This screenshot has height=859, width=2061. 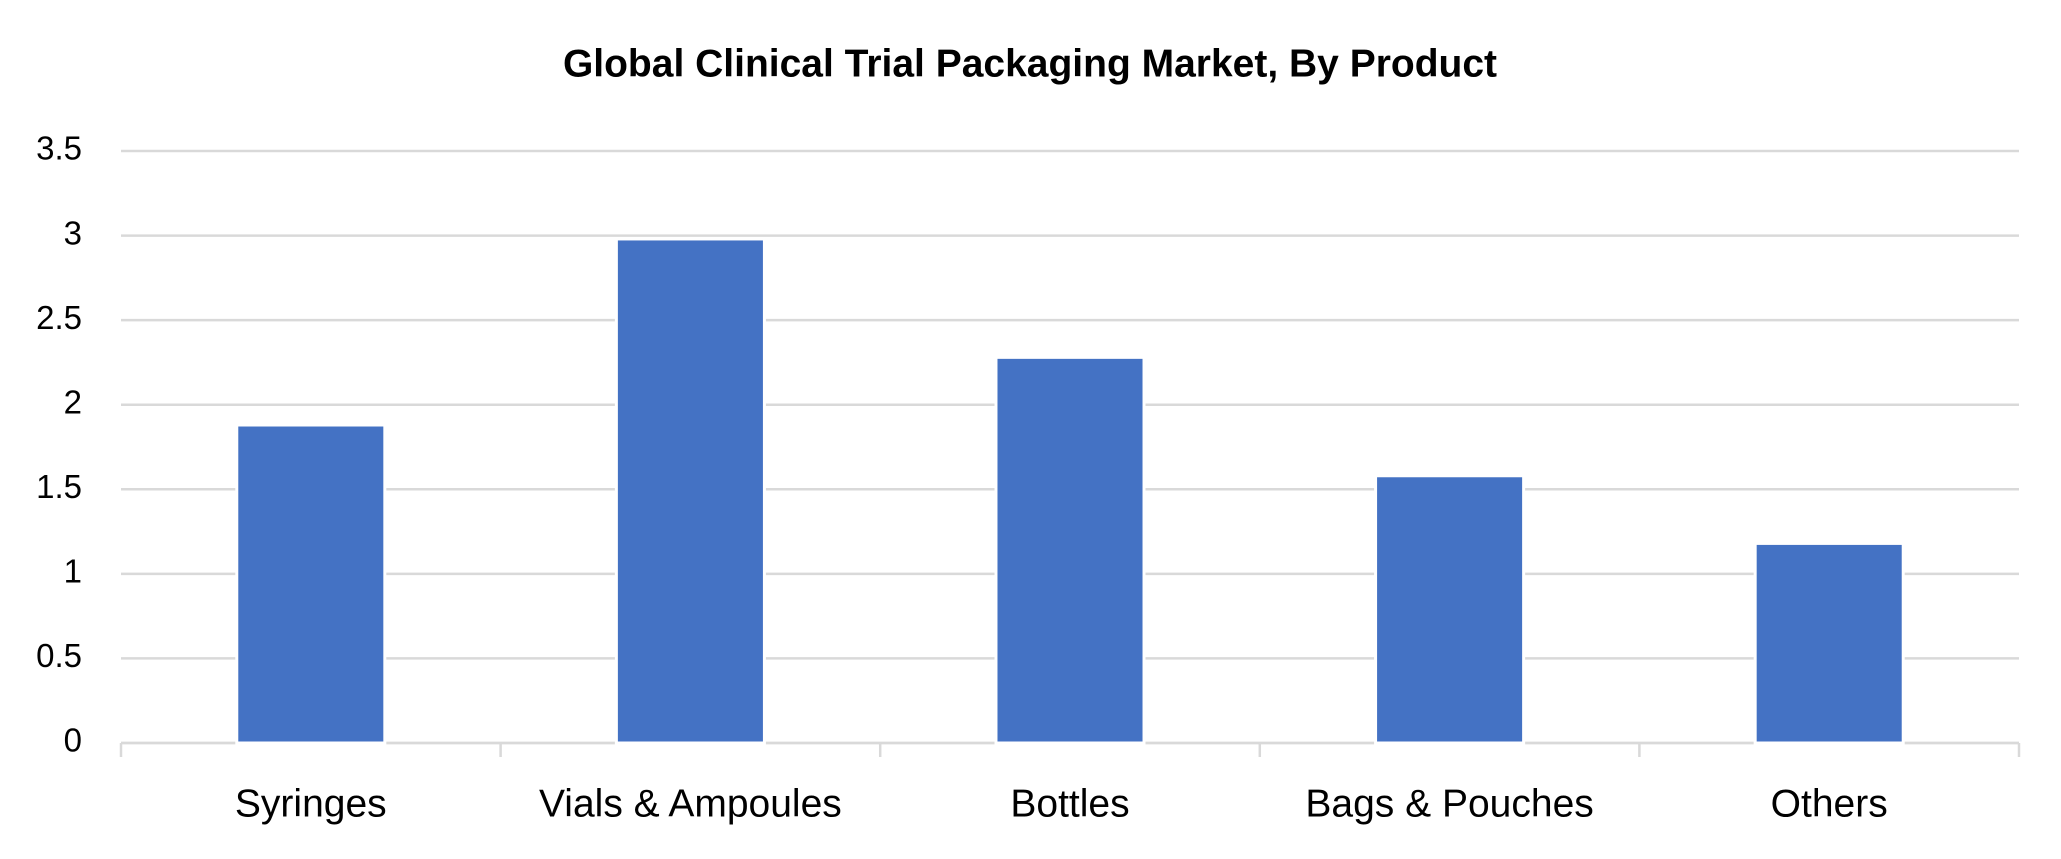 I want to click on y-tick-label: 3, so click(x=73, y=232).